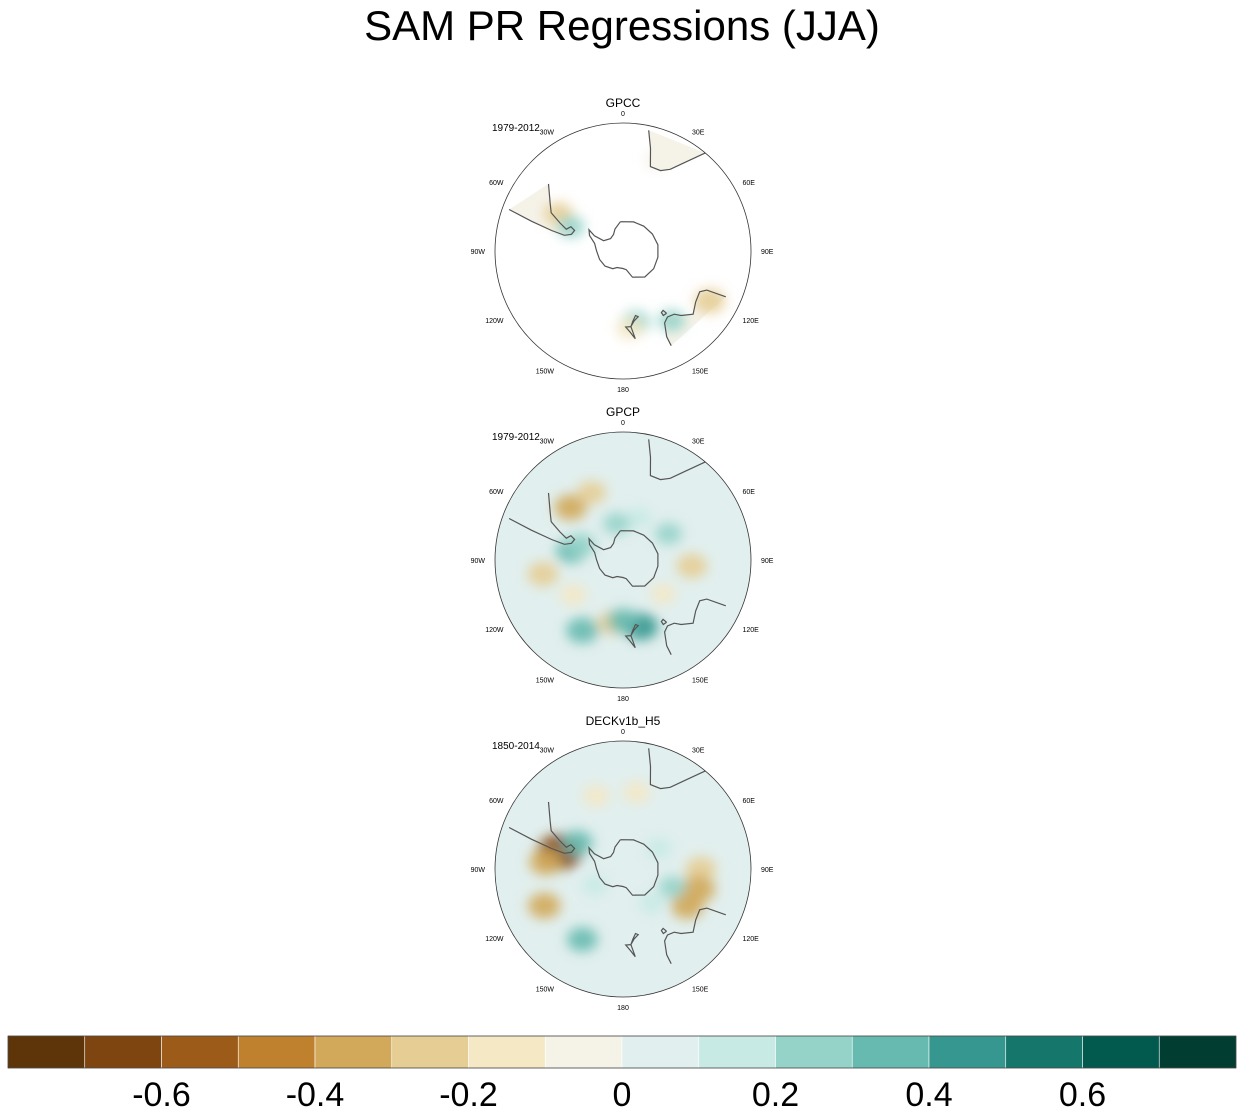 The image size is (1244, 1116). I want to click on colorbar-boxes, so click(622, 1052).